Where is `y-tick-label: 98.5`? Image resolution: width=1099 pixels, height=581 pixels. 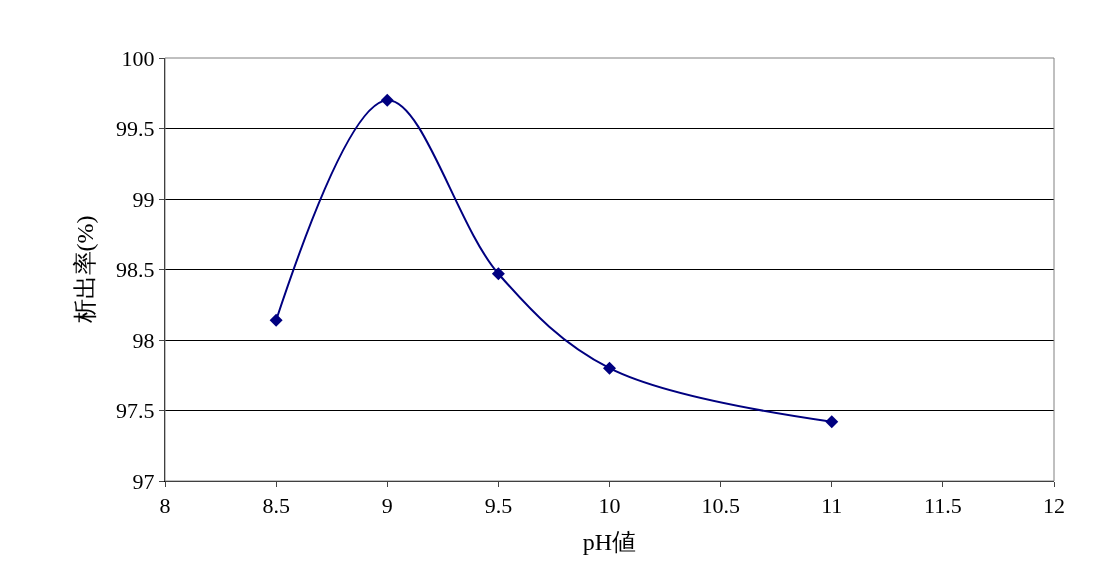
y-tick-label: 98.5 is located at coordinates (135, 270).